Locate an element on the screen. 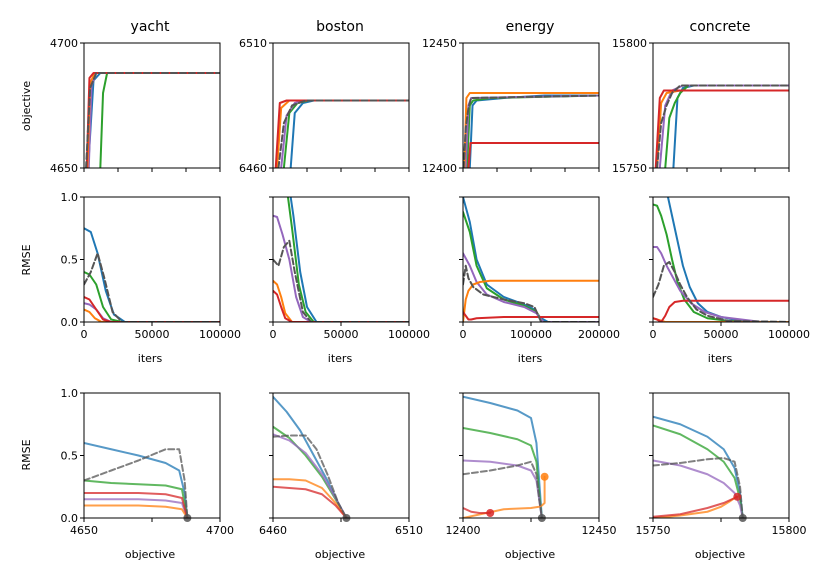 This screenshot has width=830, height=575. series-group-boston-phase is located at coordinates (310, 456).